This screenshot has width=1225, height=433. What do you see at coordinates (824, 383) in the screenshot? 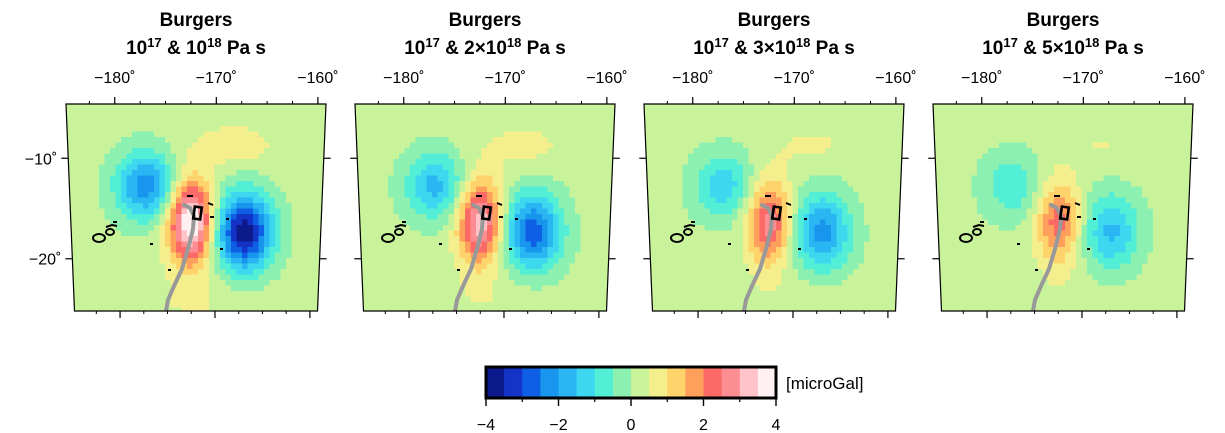
I see `colorbar-unit-label: [microGal]` at bounding box center [824, 383].